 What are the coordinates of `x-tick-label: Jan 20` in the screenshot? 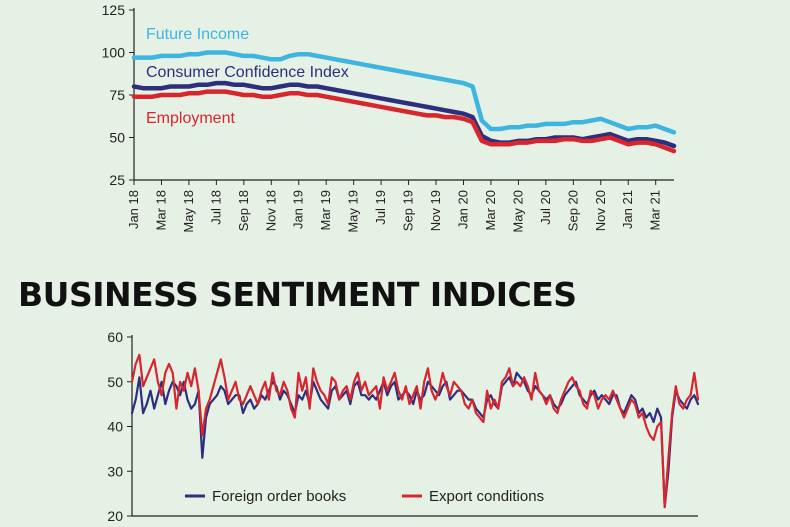 It's located at (462, 209).